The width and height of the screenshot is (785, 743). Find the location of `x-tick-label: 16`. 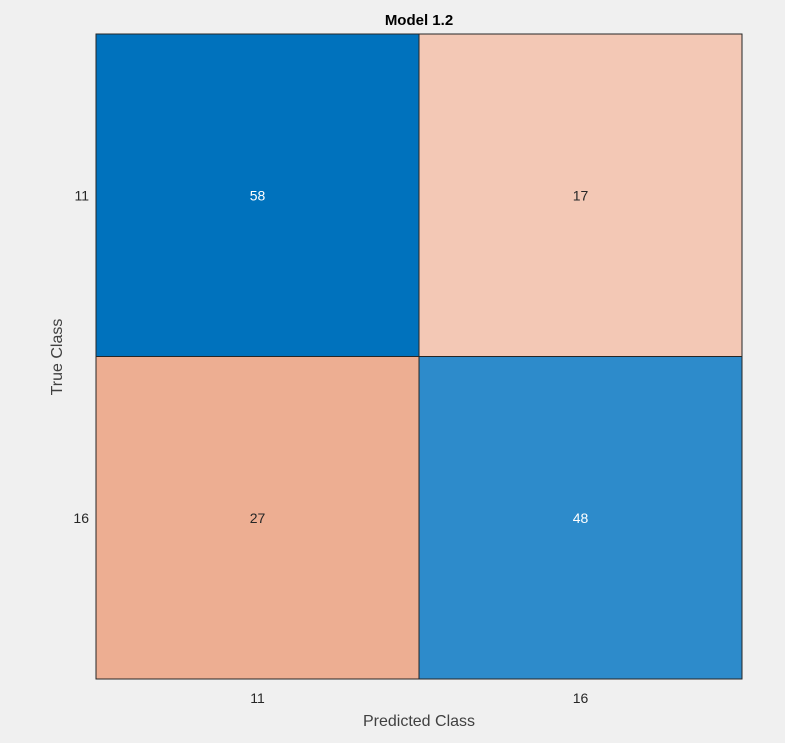

x-tick-label: 16 is located at coordinates (581, 698).